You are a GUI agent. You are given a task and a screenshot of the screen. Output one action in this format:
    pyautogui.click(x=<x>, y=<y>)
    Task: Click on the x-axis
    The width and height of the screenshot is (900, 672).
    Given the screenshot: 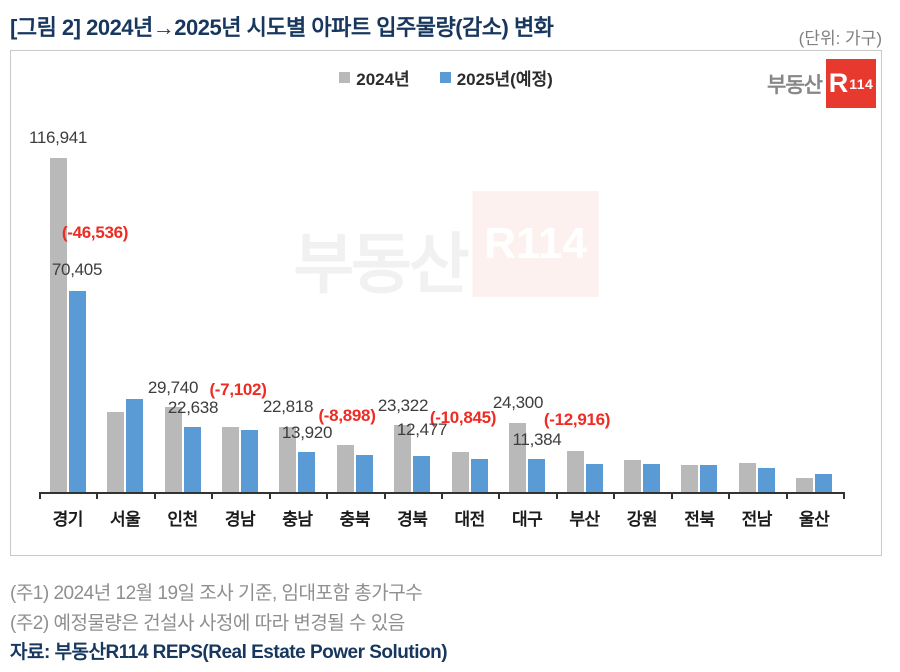 What is the action you would take?
    pyautogui.click(x=442, y=496)
    